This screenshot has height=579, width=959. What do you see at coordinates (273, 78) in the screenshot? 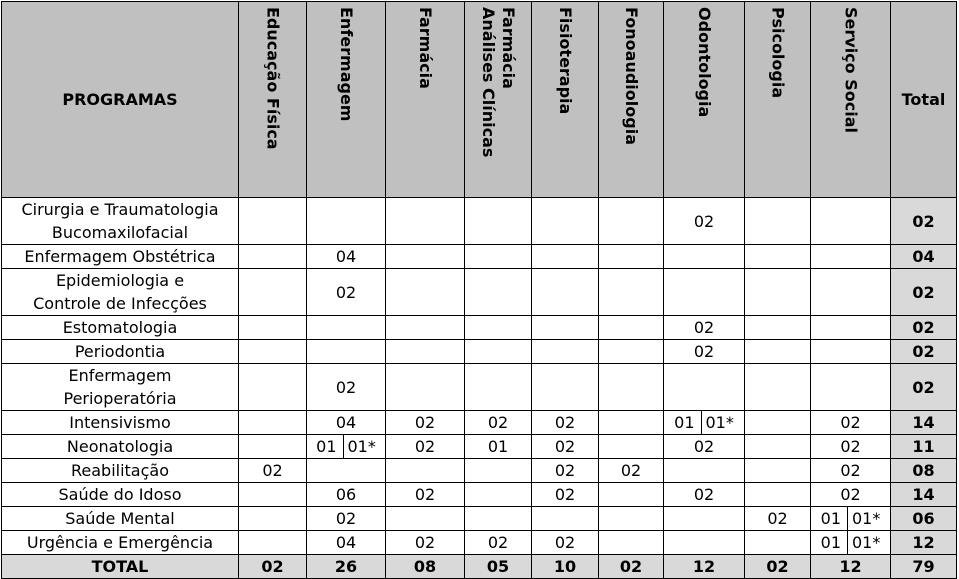
I see `header-text: Educação Física` at bounding box center [273, 78].